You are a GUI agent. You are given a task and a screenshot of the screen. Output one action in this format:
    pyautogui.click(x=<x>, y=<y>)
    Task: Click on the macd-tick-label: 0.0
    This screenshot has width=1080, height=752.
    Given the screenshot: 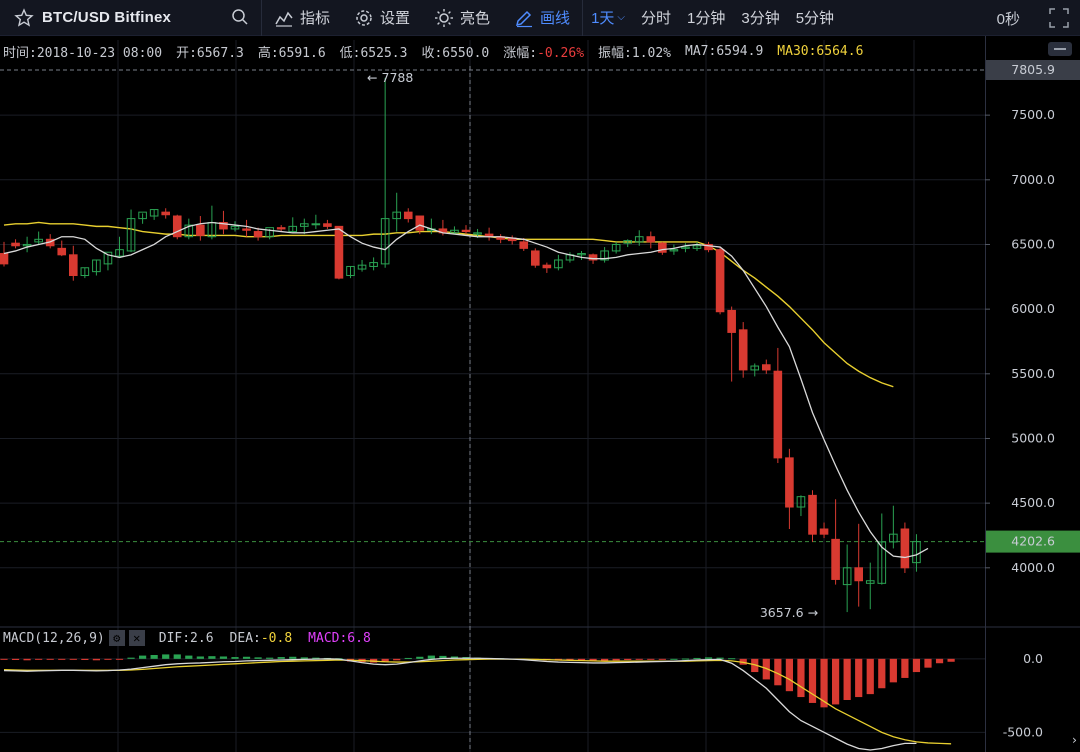 What is the action you would take?
    pyautogui.click(x=1033, y=658)
    